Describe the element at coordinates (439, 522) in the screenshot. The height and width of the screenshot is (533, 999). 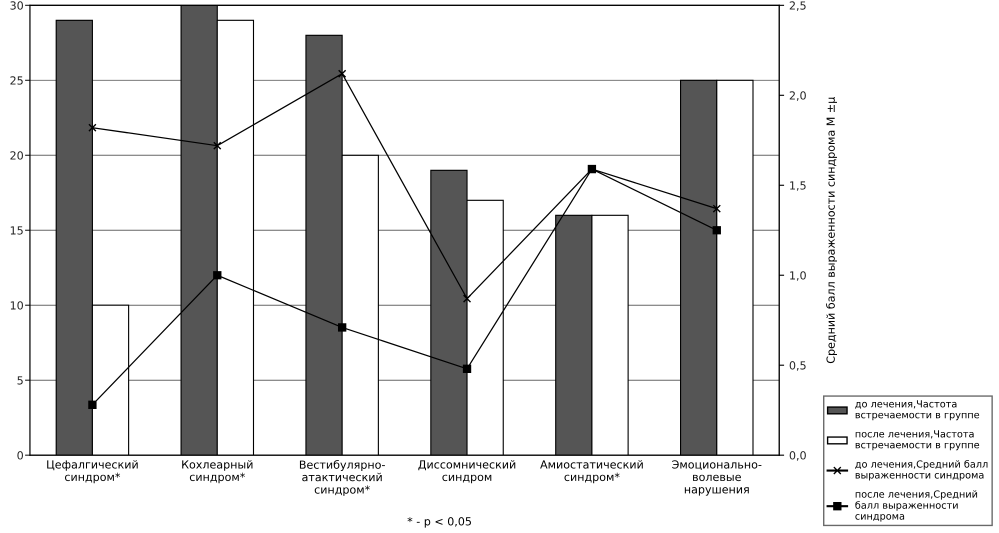
I see `text: * - p < 0,05` at that location.